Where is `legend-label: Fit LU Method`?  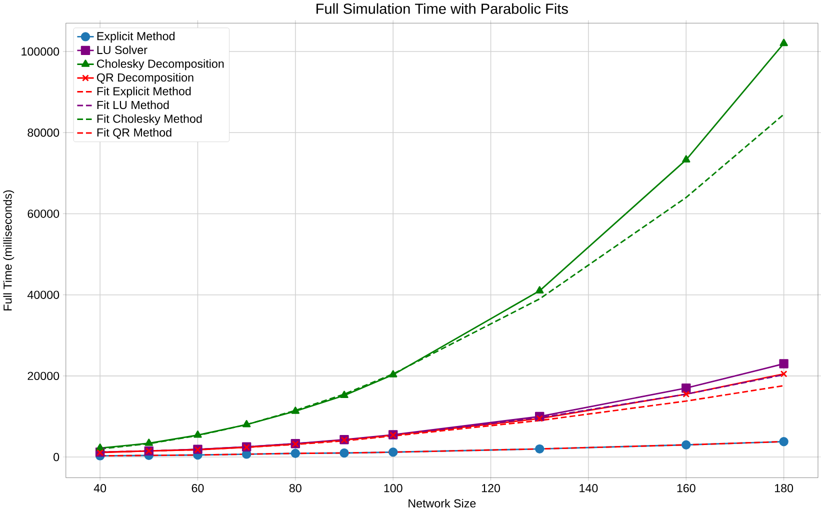 legend-label: Fit LU Method is located at coordinates (133, 105).